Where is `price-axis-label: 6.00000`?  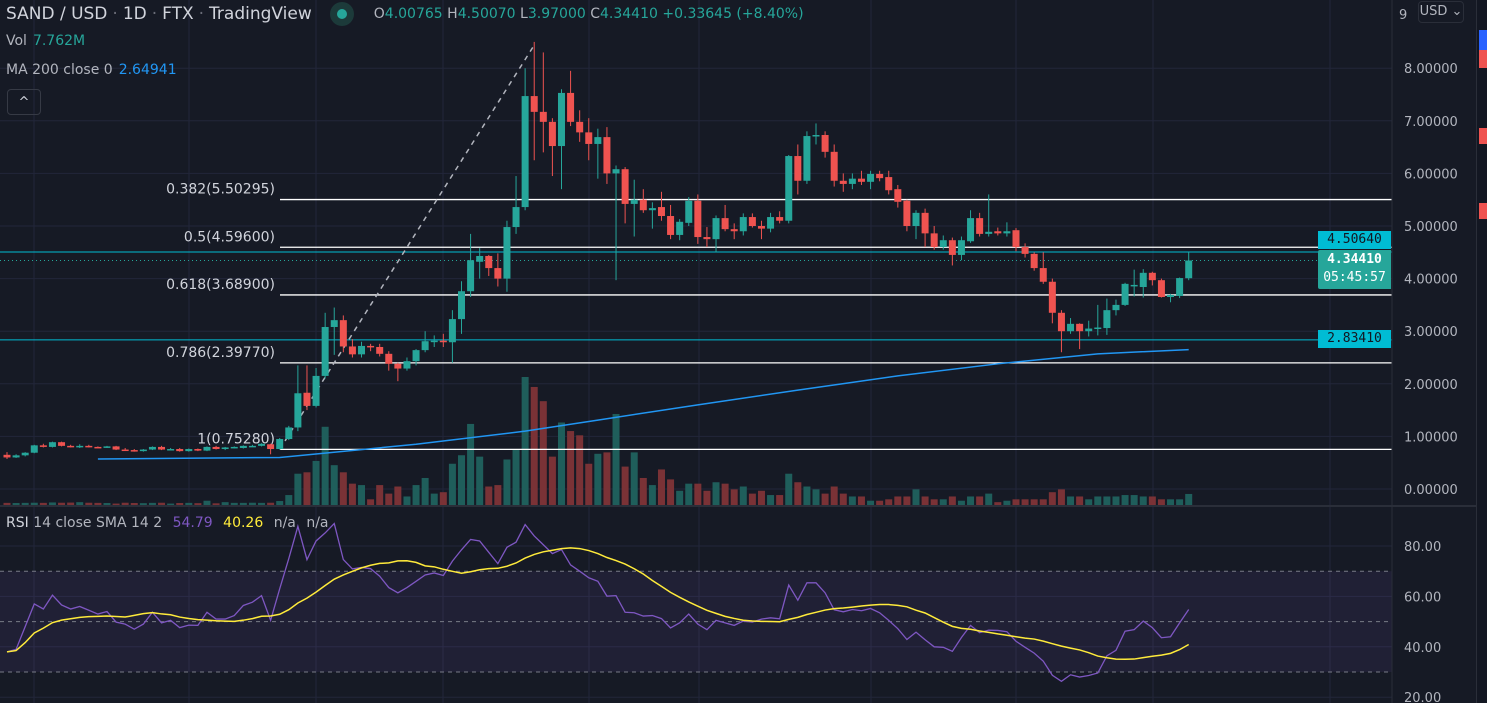 price-axis-label: 6.00000 is located at coordinates (1431, 174).